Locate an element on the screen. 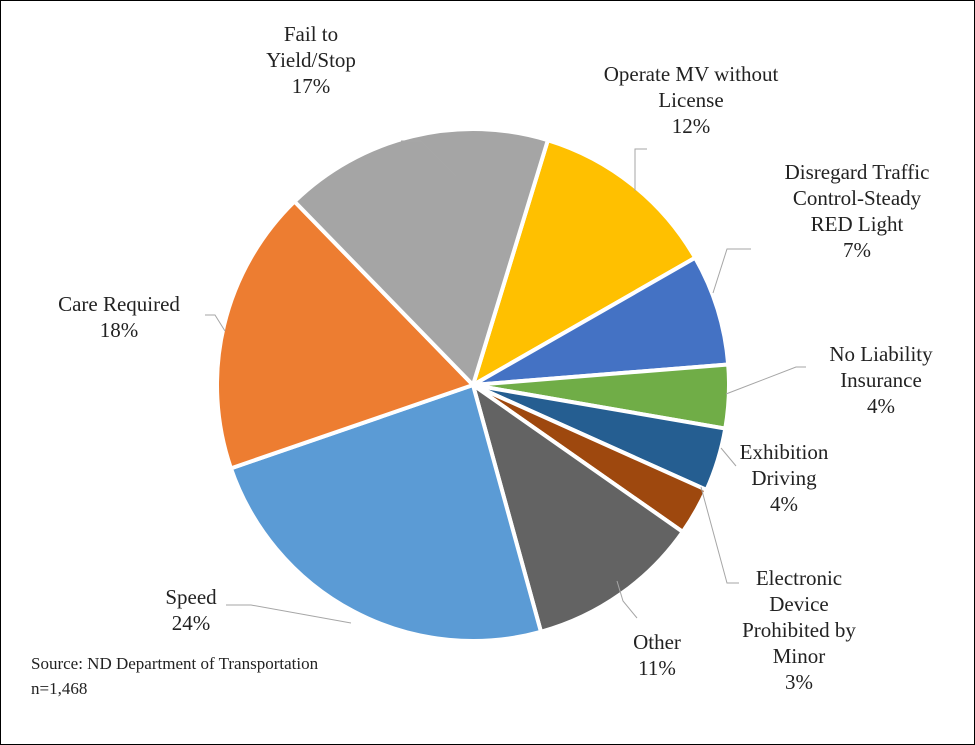 This screenshot has width=975, height=745. slice-label: Speed 24% is located at coordinates (191, 610).